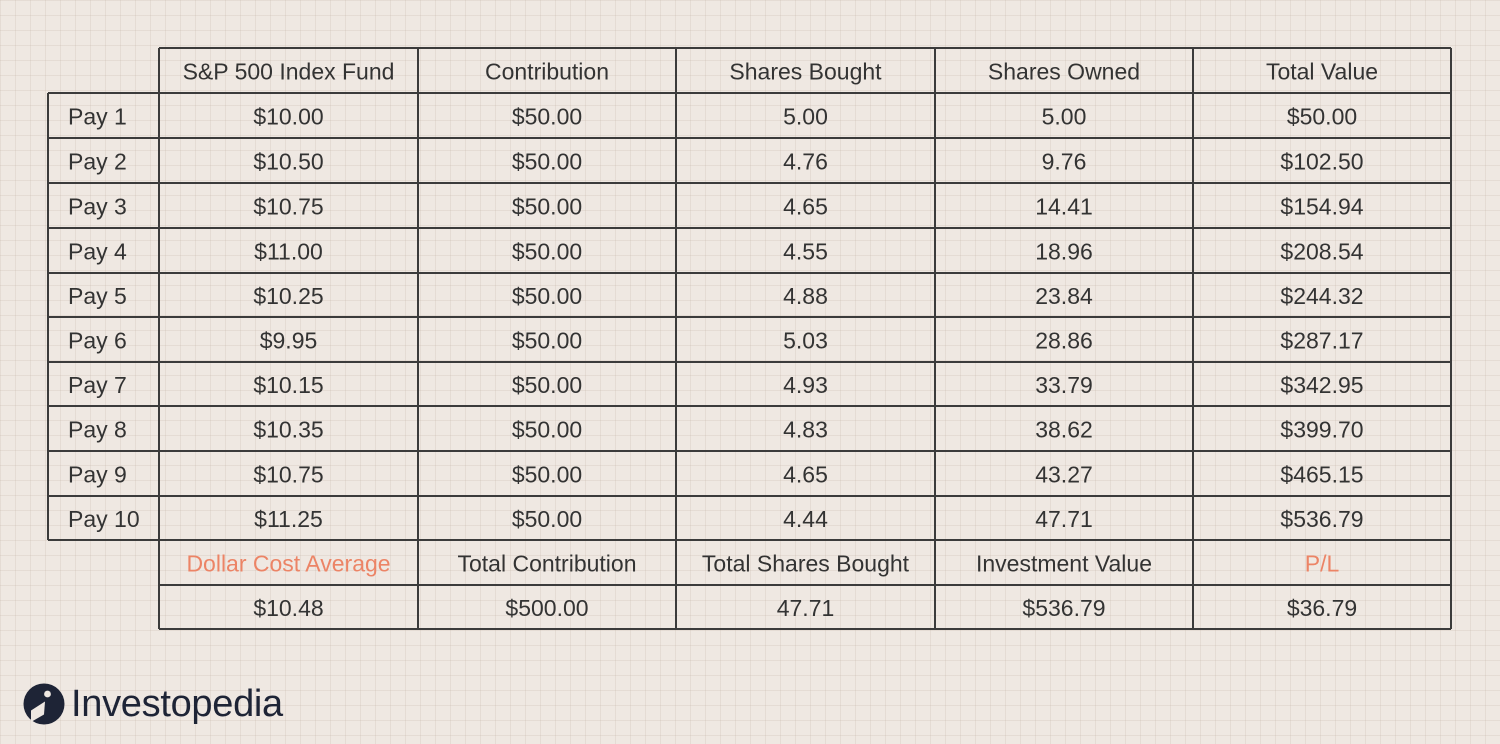 The image size is (1500, 744). I want to click on table-cell: 4.88, so click(805, 296).